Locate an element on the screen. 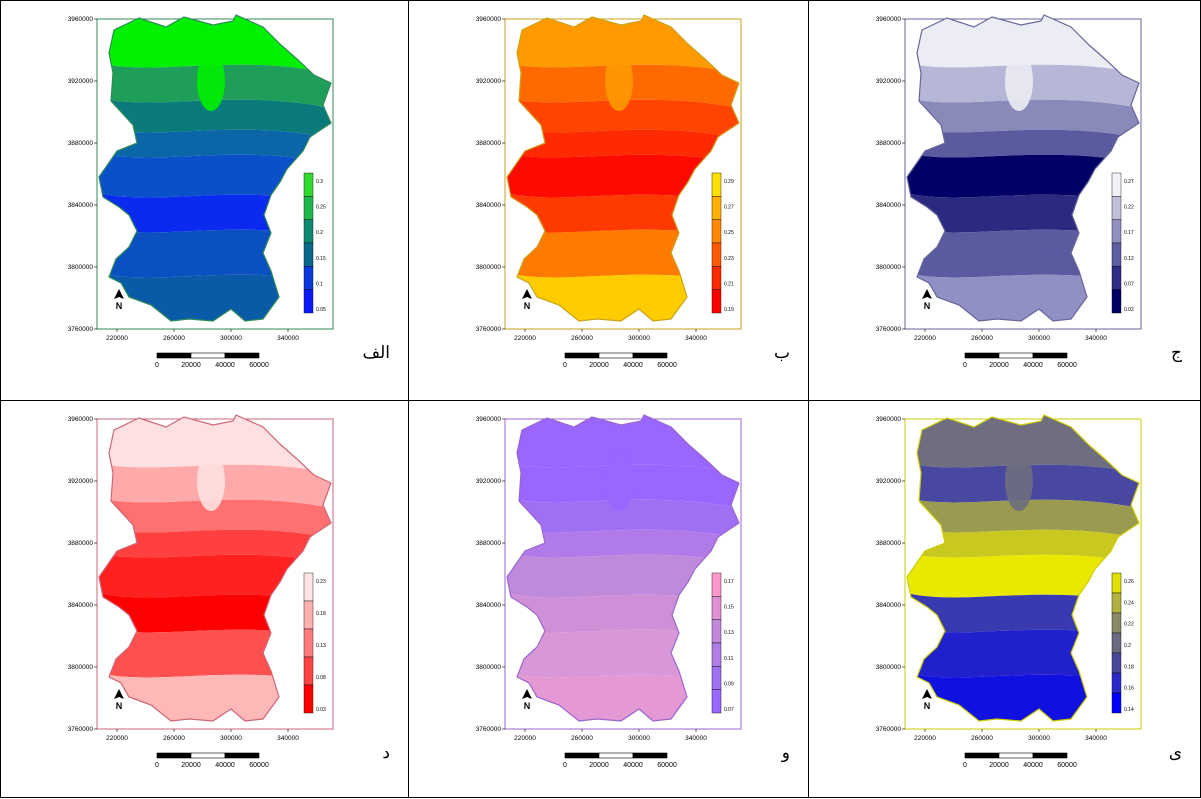  legend-label: 0.1 is located at coordinates (319, 284).